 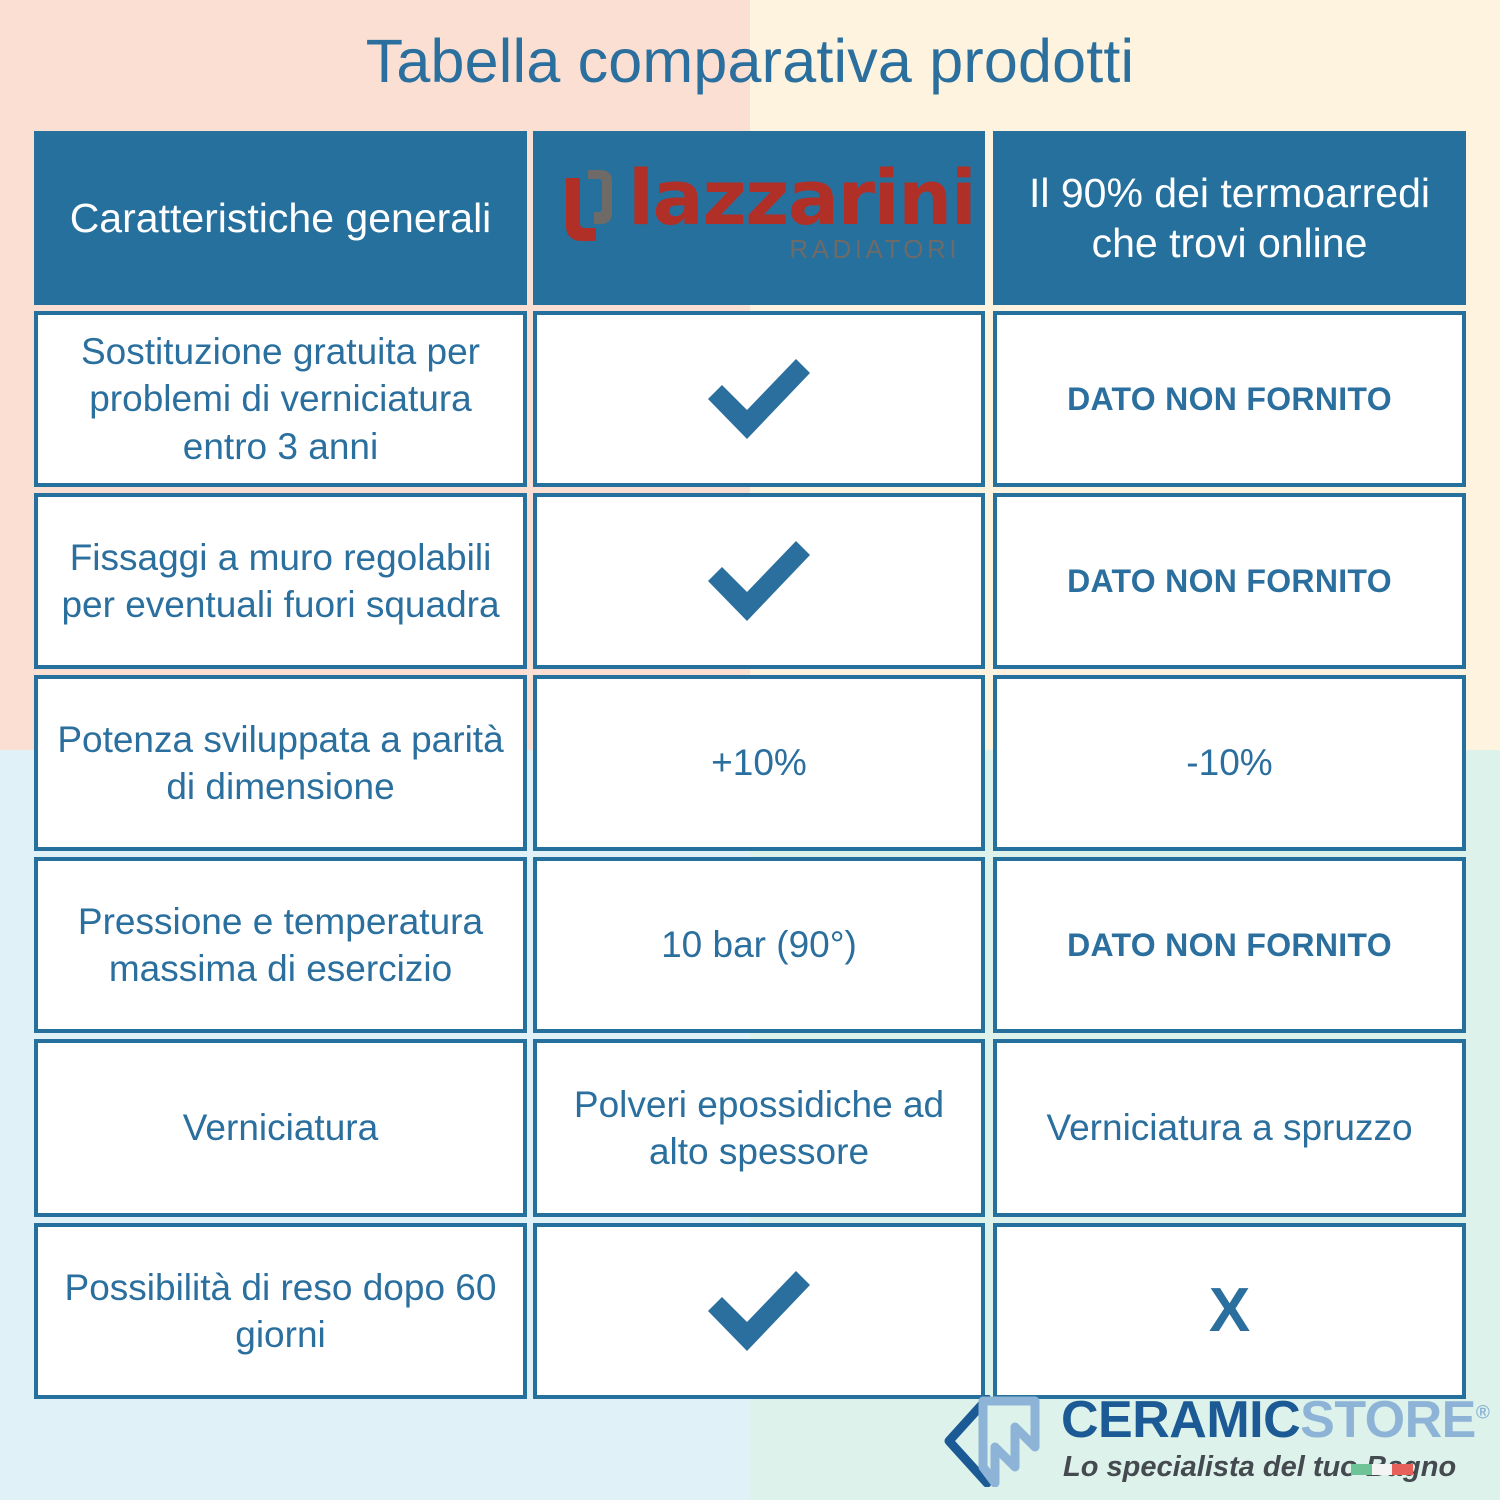 What do you see at coordinates (589, 205) in the screenshot?
I see `lazzarini-mark-icon` at bounding box center [589, 205].